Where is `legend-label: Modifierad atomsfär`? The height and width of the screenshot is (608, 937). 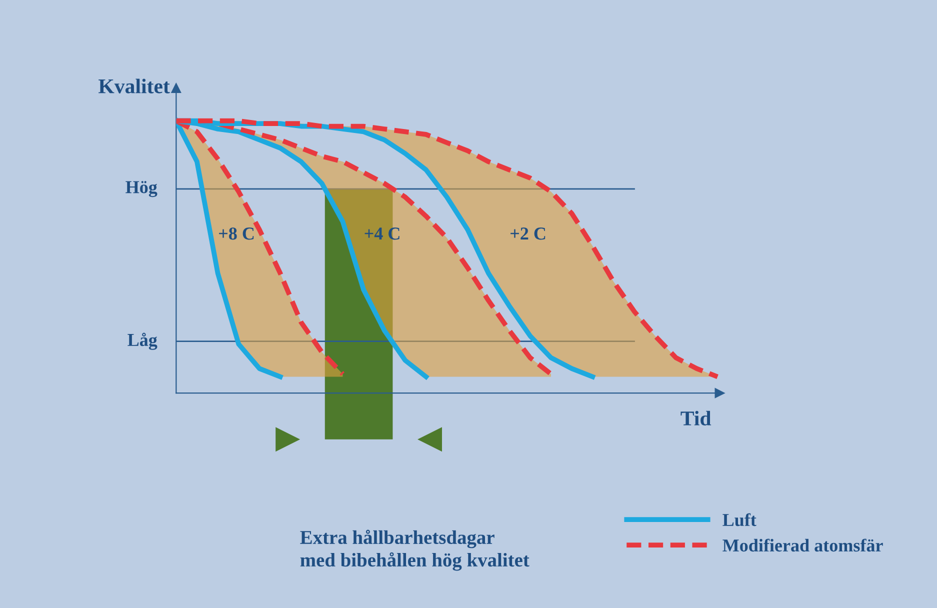
legend-label: Modifierad atomsfär is located at coordinates (802, 545).